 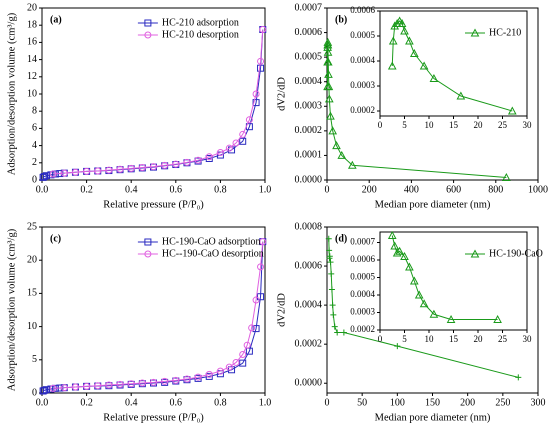 I want to click on legend-label: HC-210 adsorption, so click(x=200, y=22).